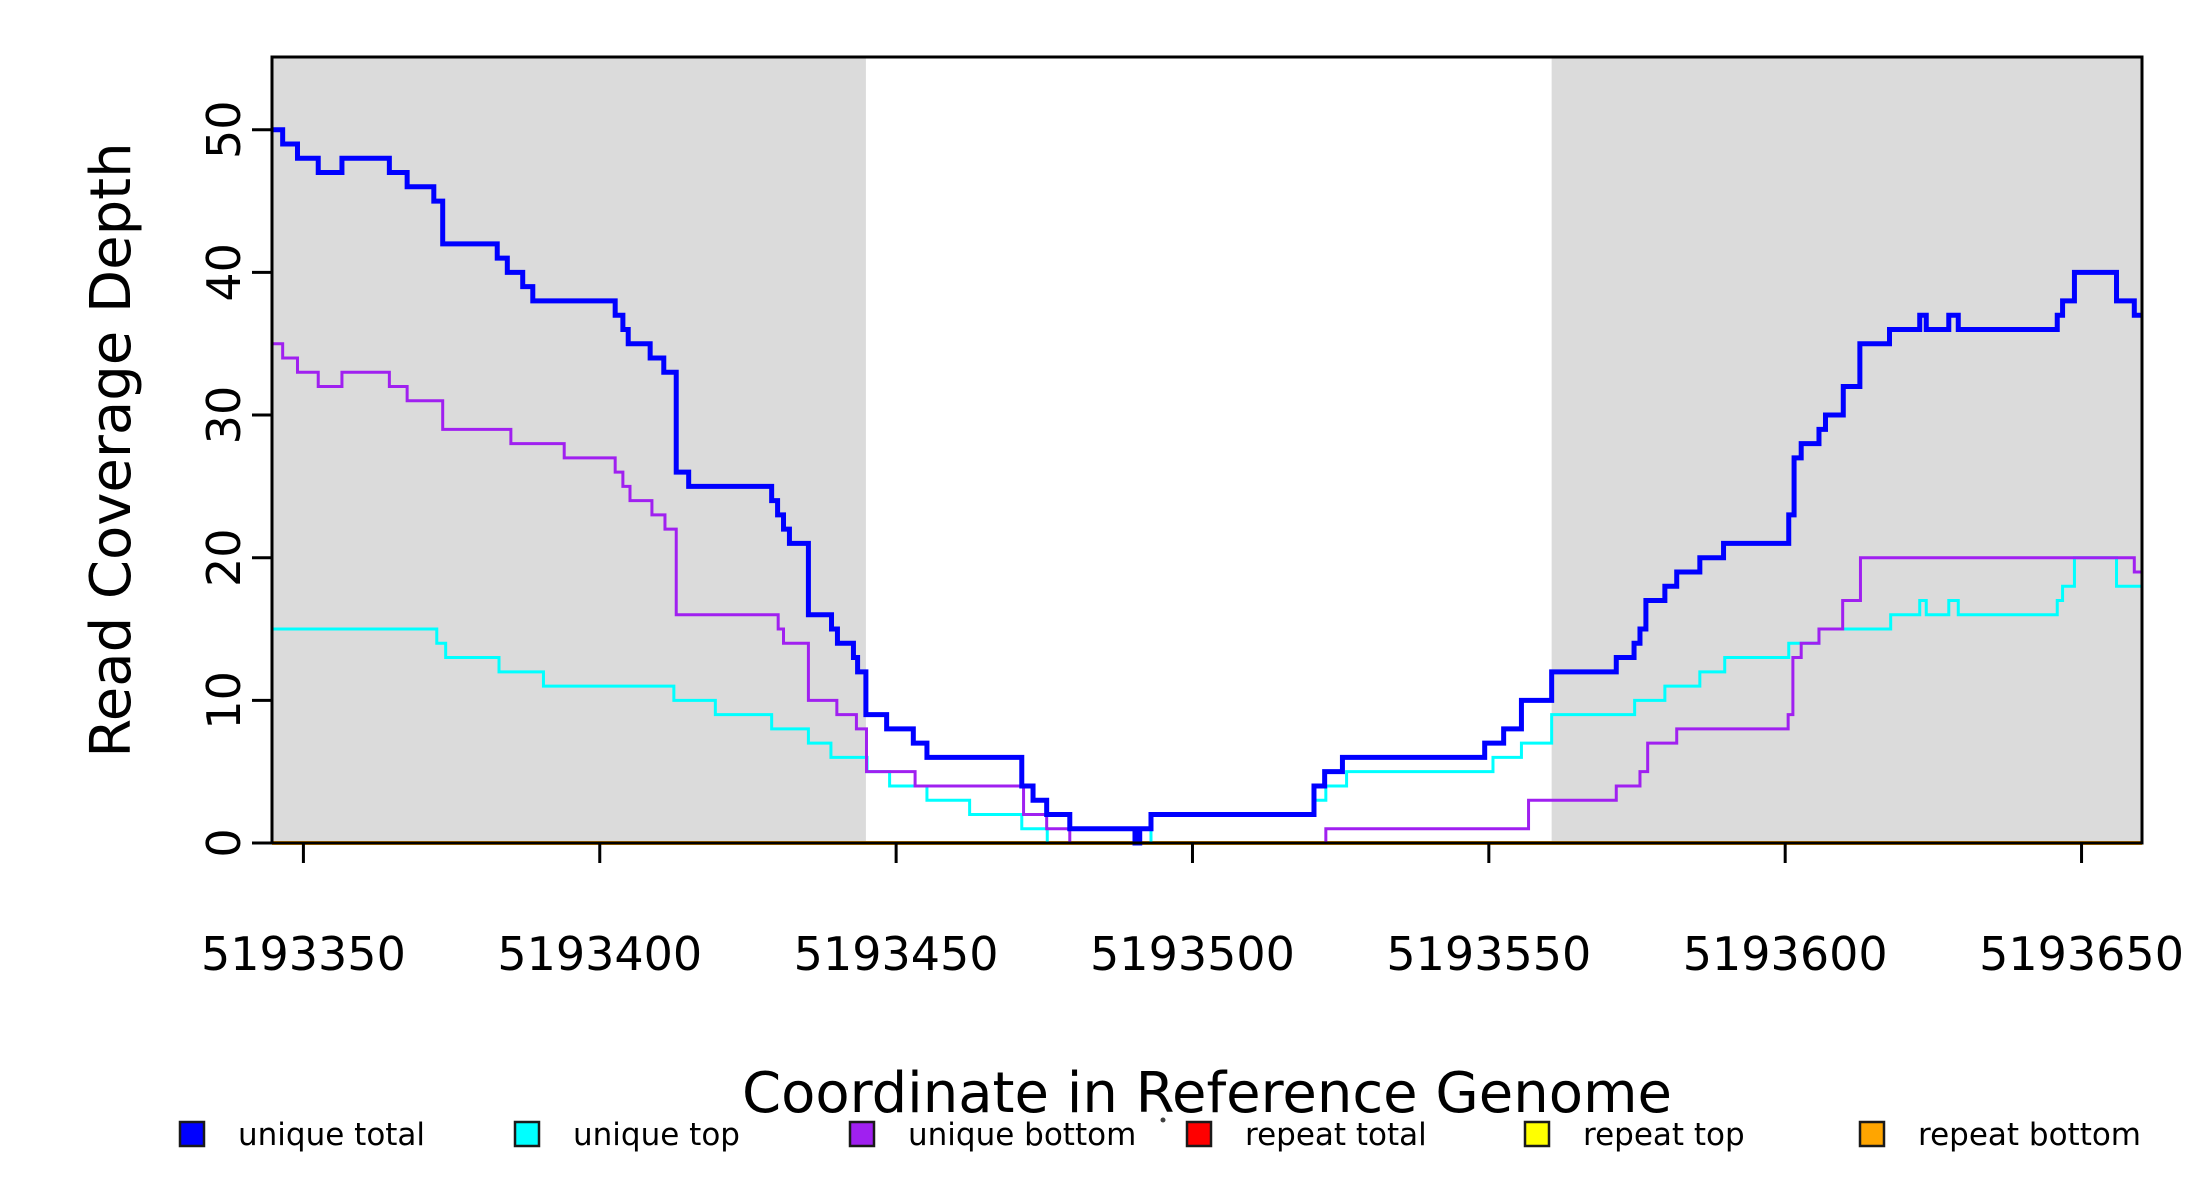 The height and width of the screenshot is (1200, 2200). I want to click on legend-item: unique bottom, so click(992, 1135).